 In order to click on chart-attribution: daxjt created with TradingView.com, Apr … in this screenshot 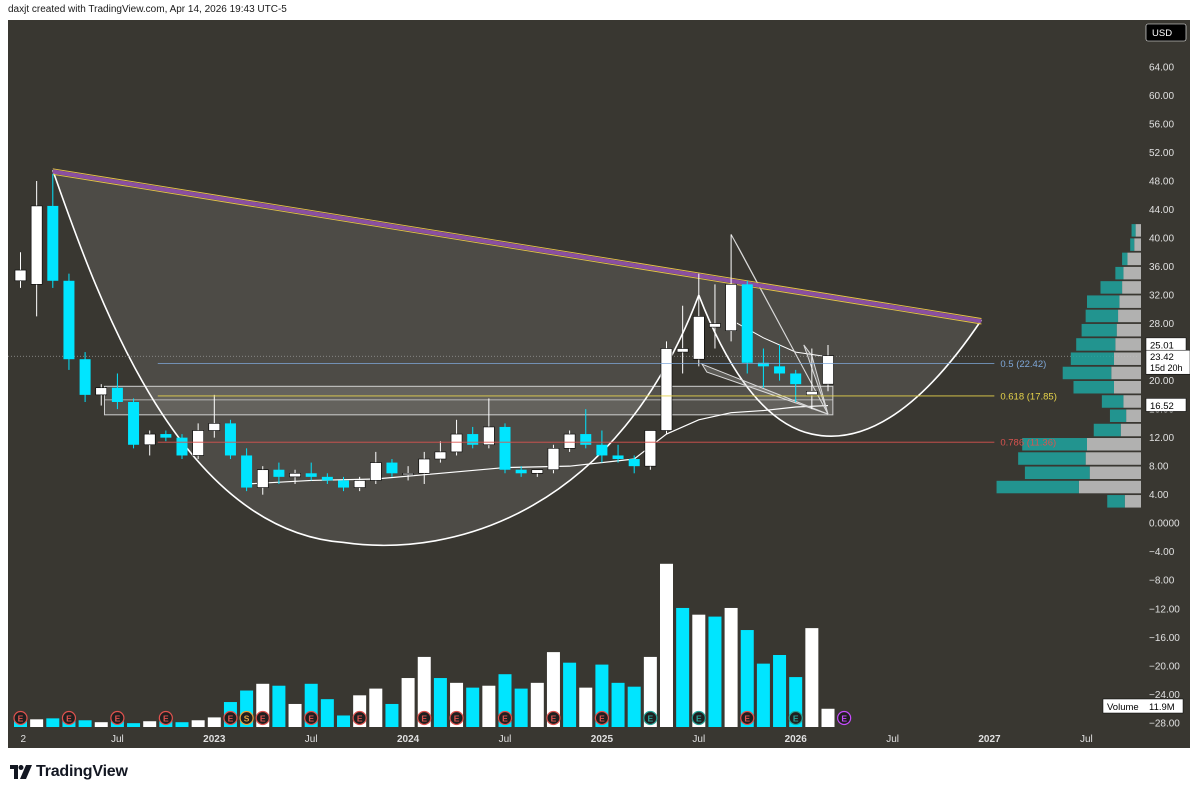, I will do `click(147, 9)`.